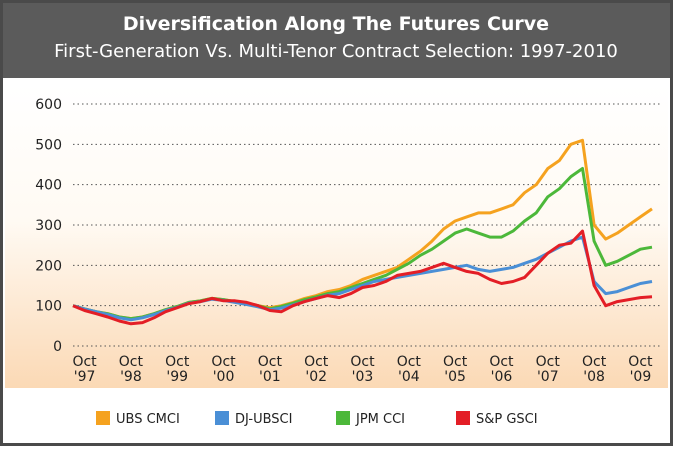 This screenshot has width=673, height=450. I want to click on y-tick-label: 100, so click(48, 307).